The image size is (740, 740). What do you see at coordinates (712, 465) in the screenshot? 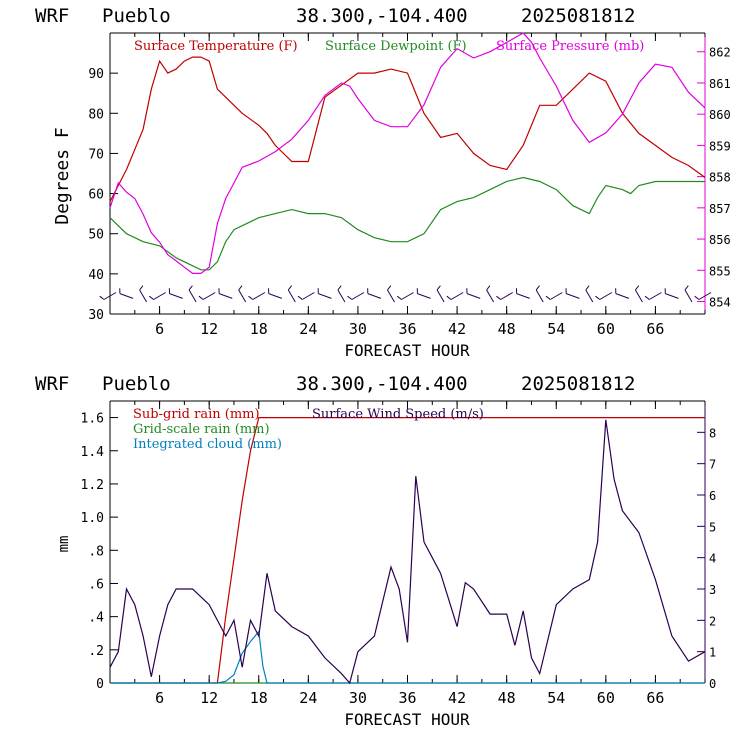
I see `chart2-y2-tick-label: 7` at bounding box center [712, 465].